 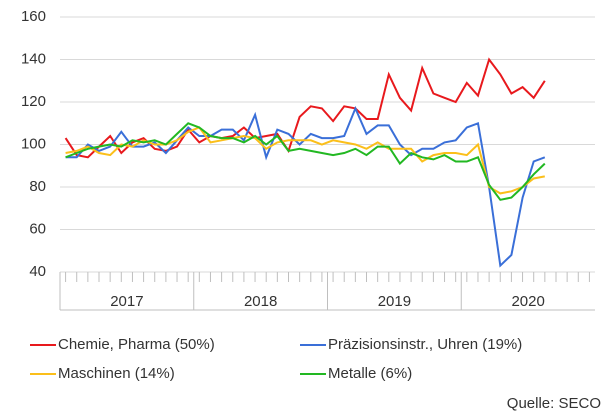 I want to click on legend-label: Chemie, Pharma (50%), so click(x=136, y=344).